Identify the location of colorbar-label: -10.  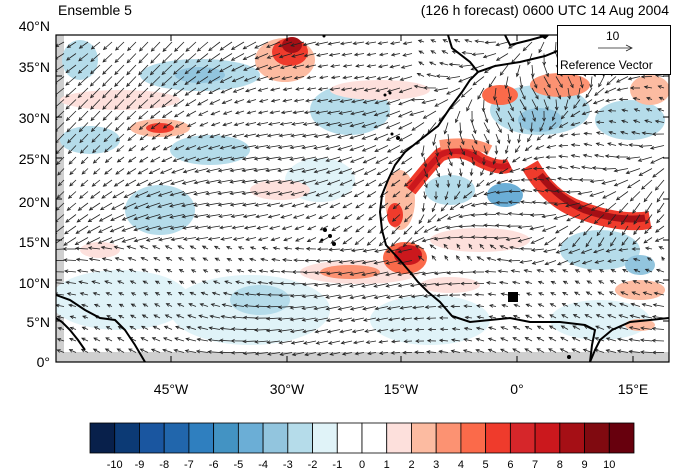
(114, 465).